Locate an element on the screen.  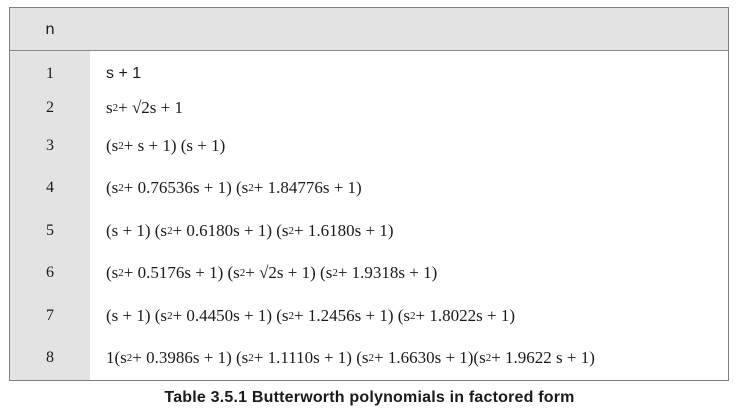
order-cell: 3 is located at coordinates (50, 145).